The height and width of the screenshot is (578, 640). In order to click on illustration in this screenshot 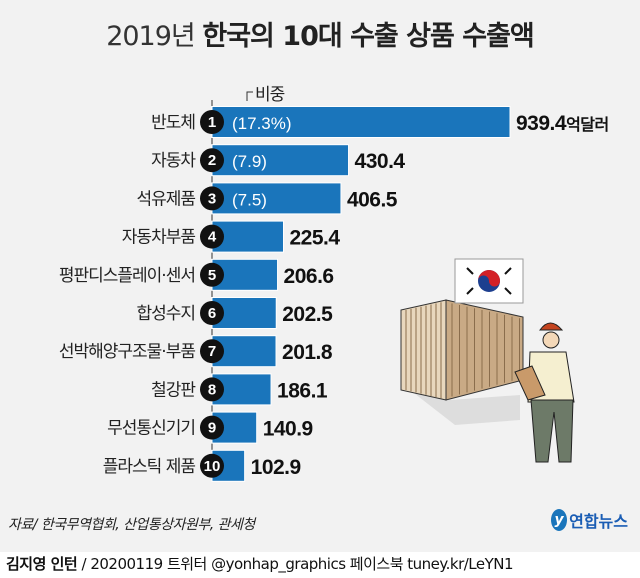, I will do `click(487, 360)`.